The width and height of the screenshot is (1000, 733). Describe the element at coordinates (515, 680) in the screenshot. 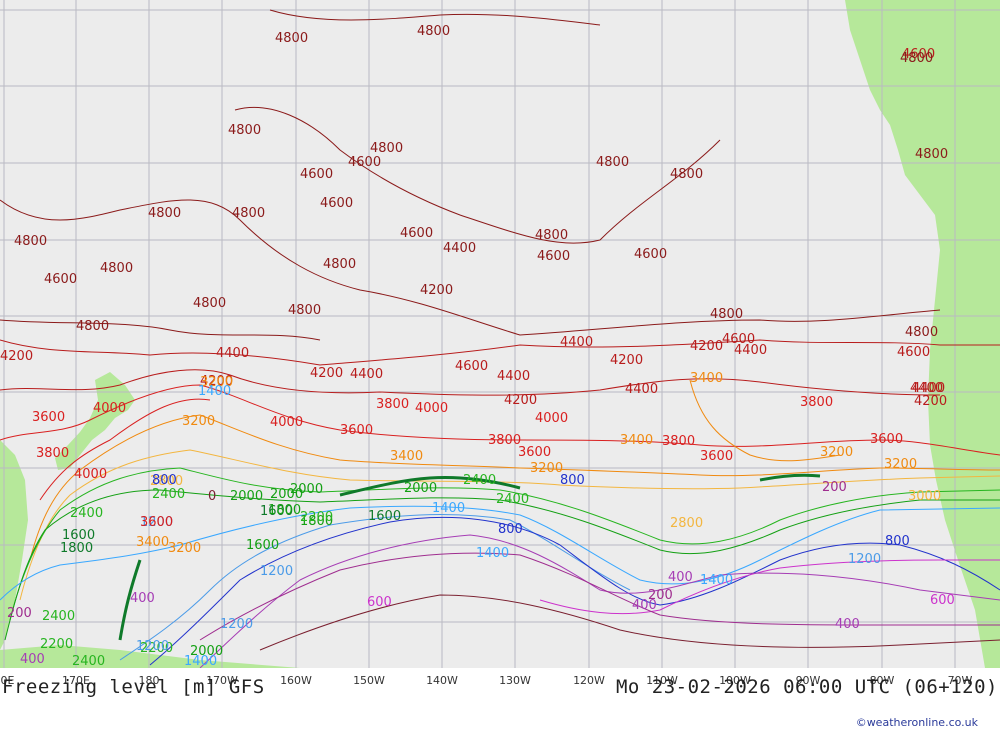

I see `longitude-label: 130W` at that location.